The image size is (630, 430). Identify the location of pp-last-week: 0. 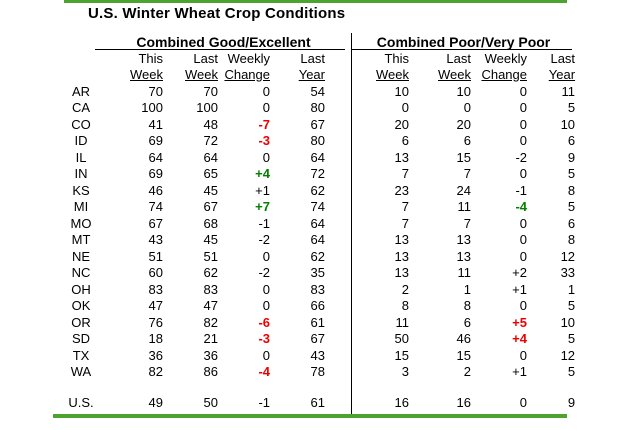
(467, 108).